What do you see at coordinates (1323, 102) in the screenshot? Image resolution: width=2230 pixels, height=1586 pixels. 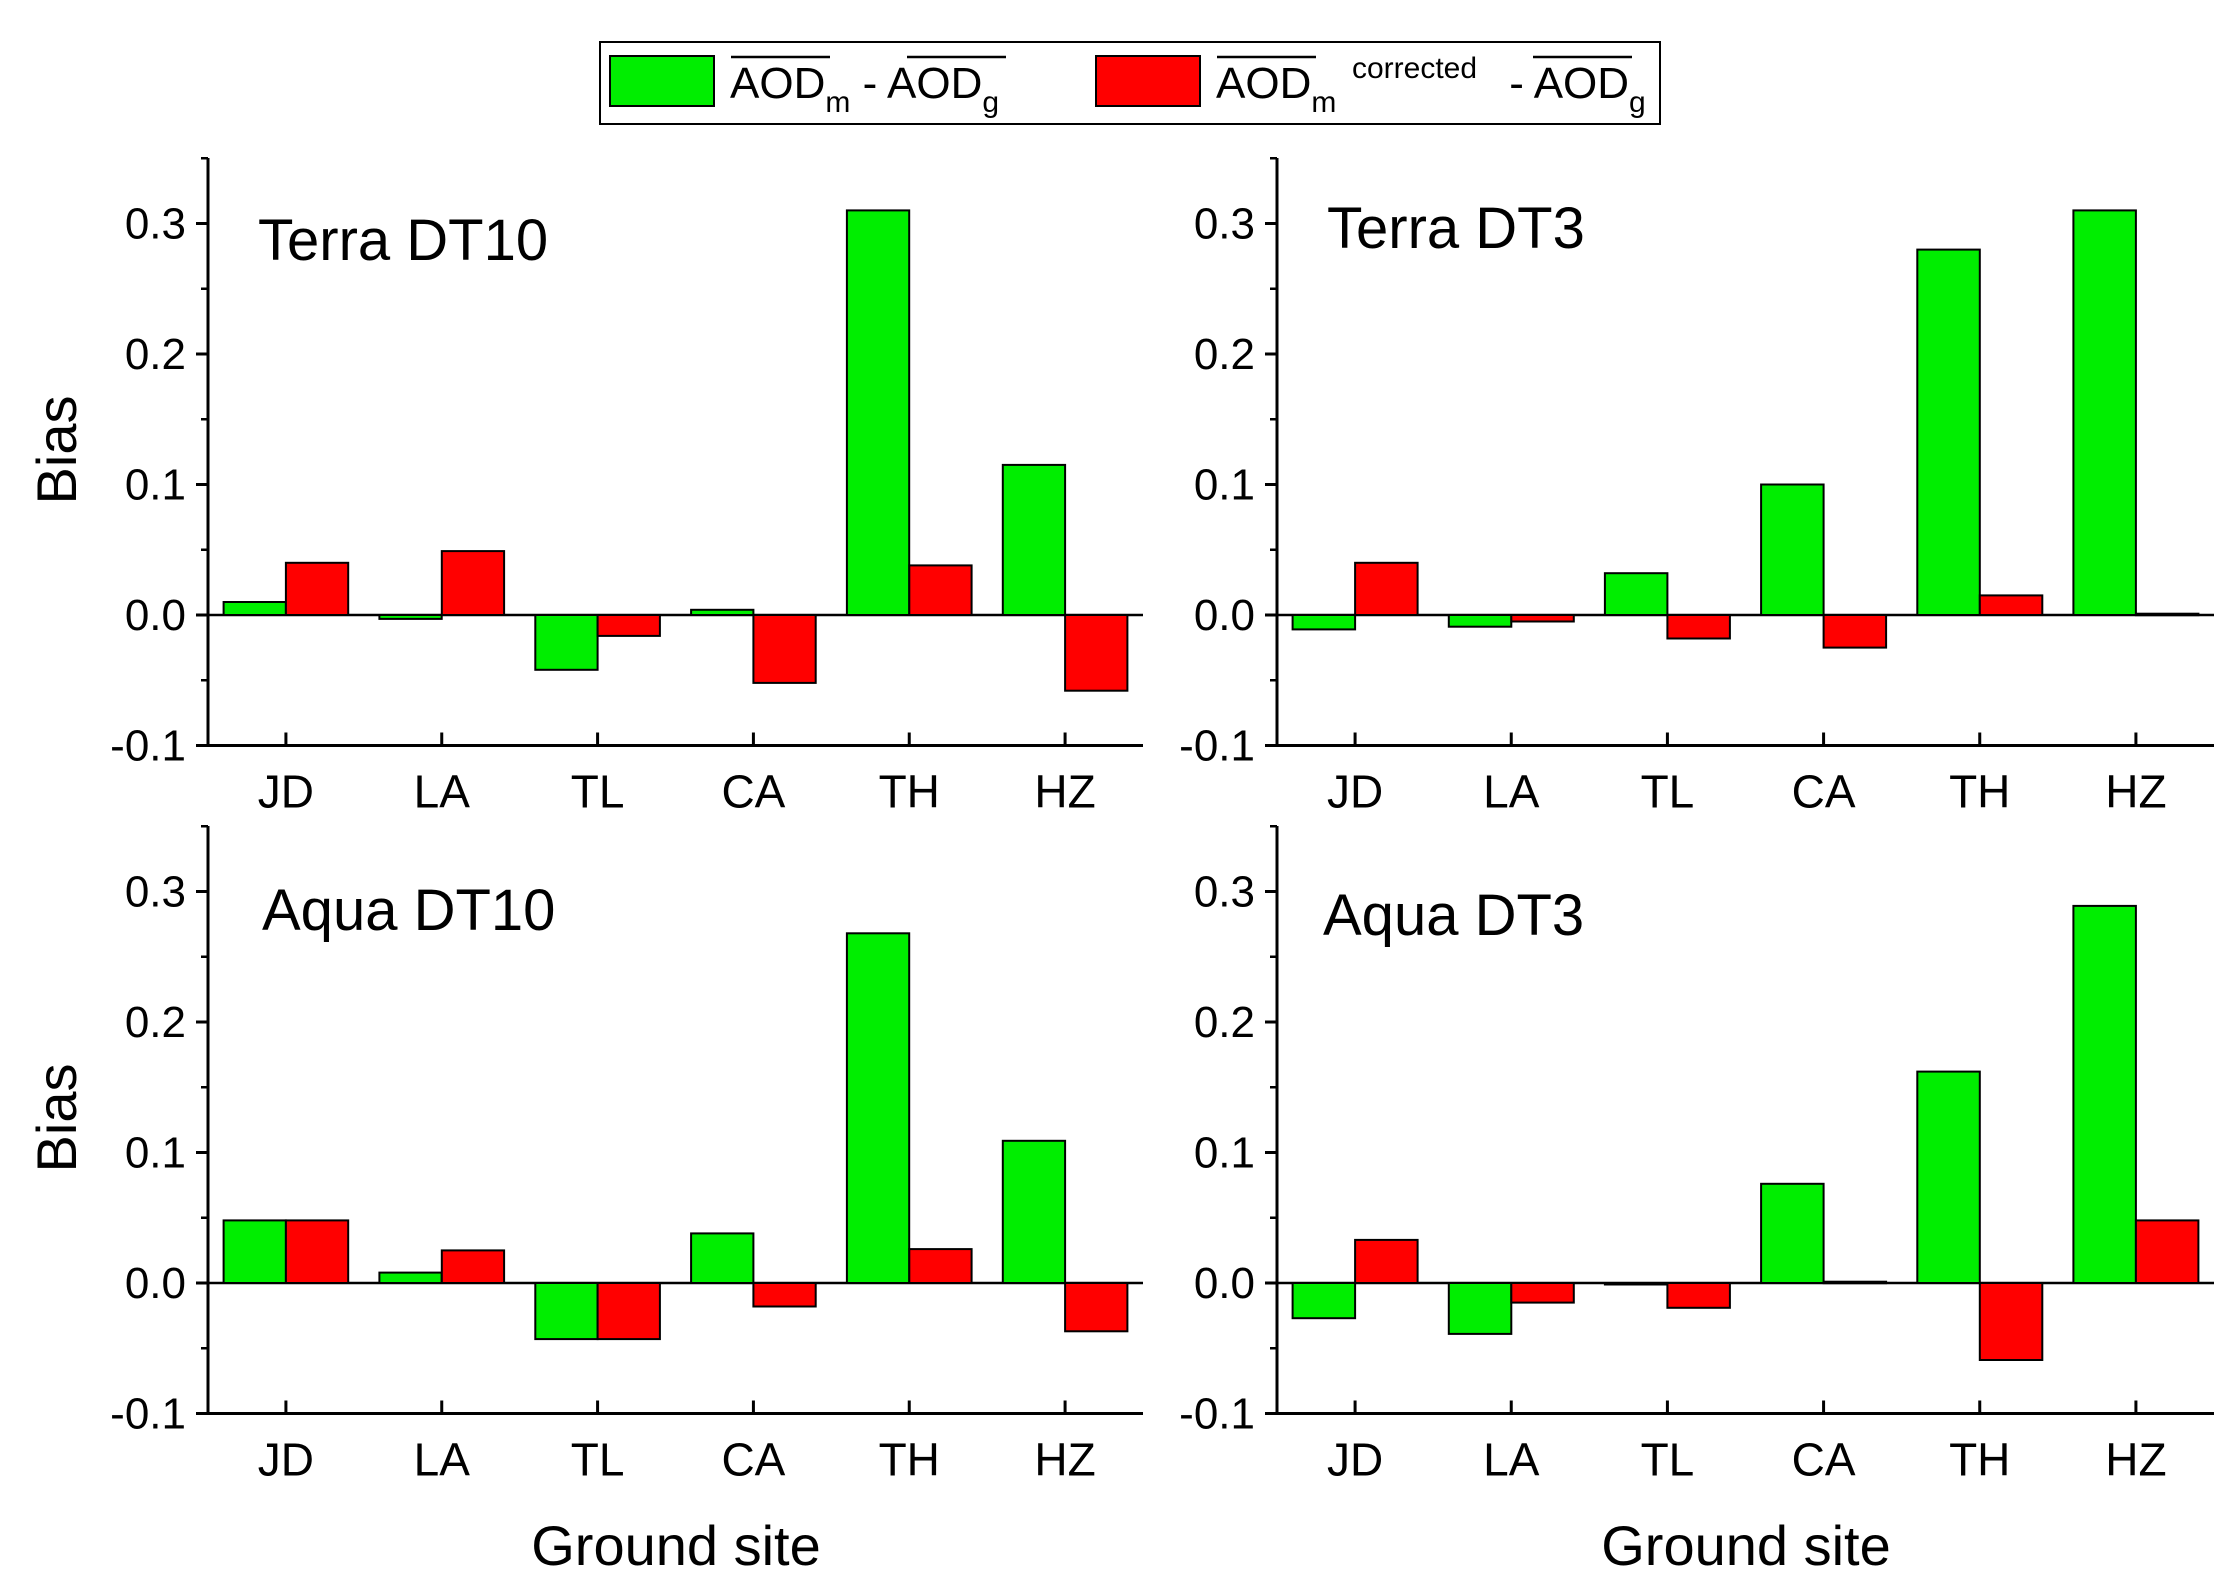 I see `legend-subscript: m` at bounding box center [1323, 102].